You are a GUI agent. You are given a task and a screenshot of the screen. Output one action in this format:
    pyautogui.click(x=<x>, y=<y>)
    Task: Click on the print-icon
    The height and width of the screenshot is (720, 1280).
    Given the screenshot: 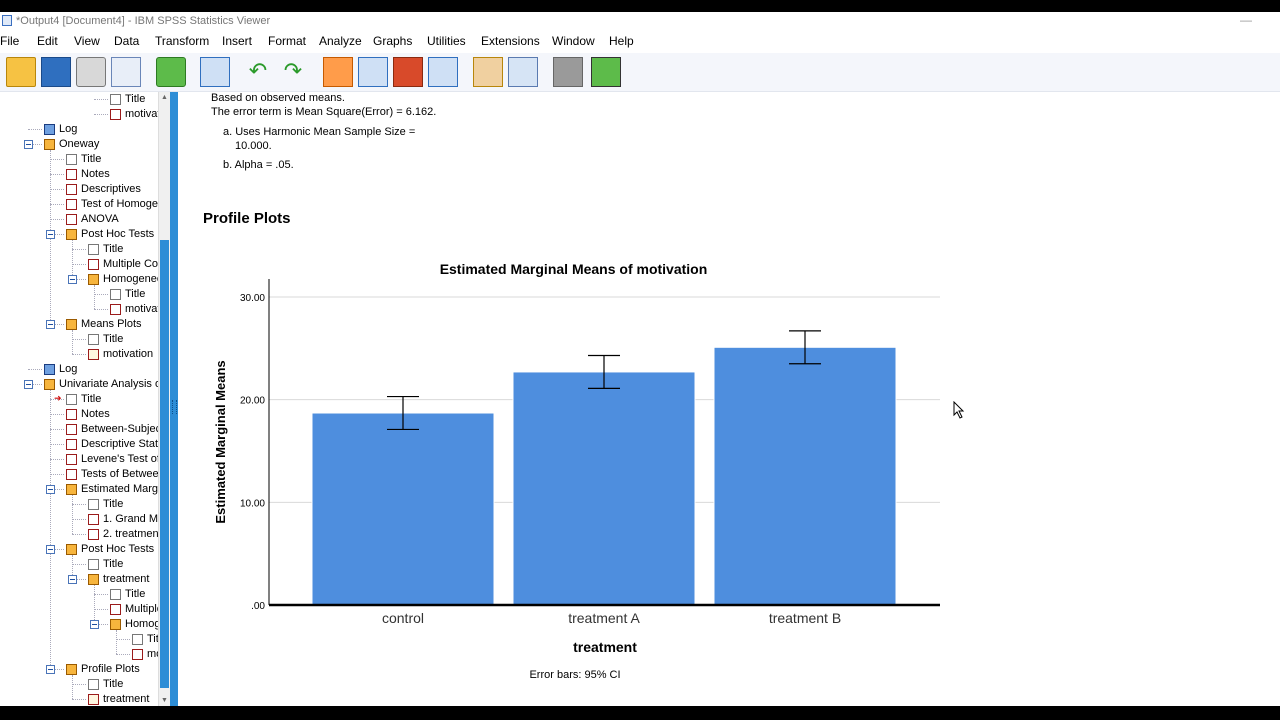 What is the action you would take?
    pyautogui.click(x=91, y=72)
    